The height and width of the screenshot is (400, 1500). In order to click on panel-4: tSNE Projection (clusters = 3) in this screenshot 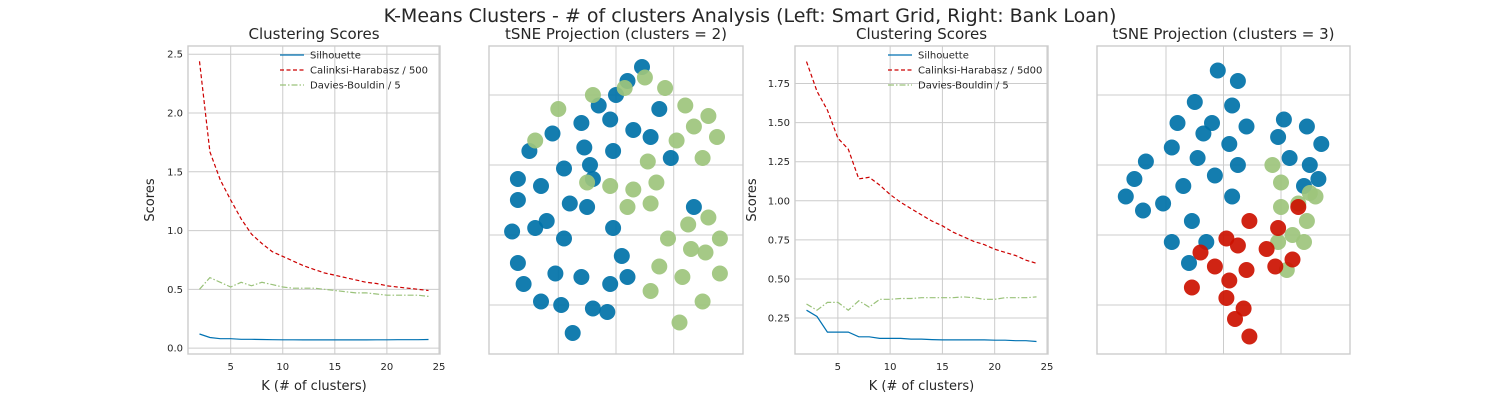, I will do `click(1223, 190)`.